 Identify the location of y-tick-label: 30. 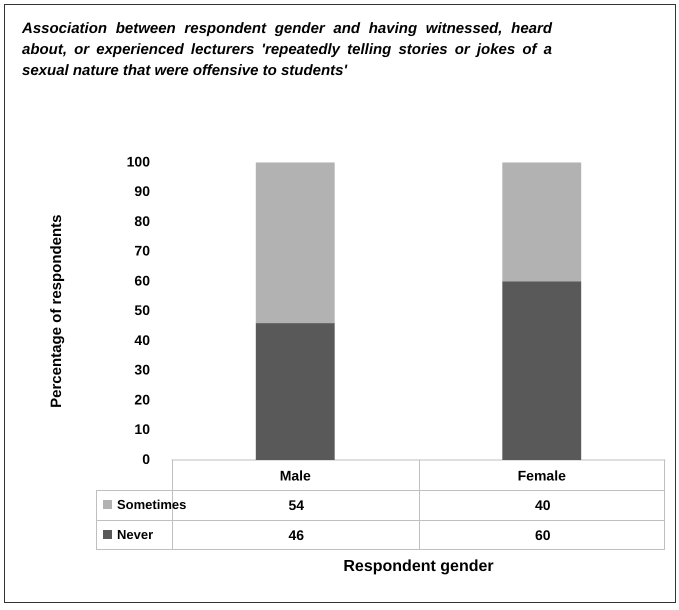
(142, 370).